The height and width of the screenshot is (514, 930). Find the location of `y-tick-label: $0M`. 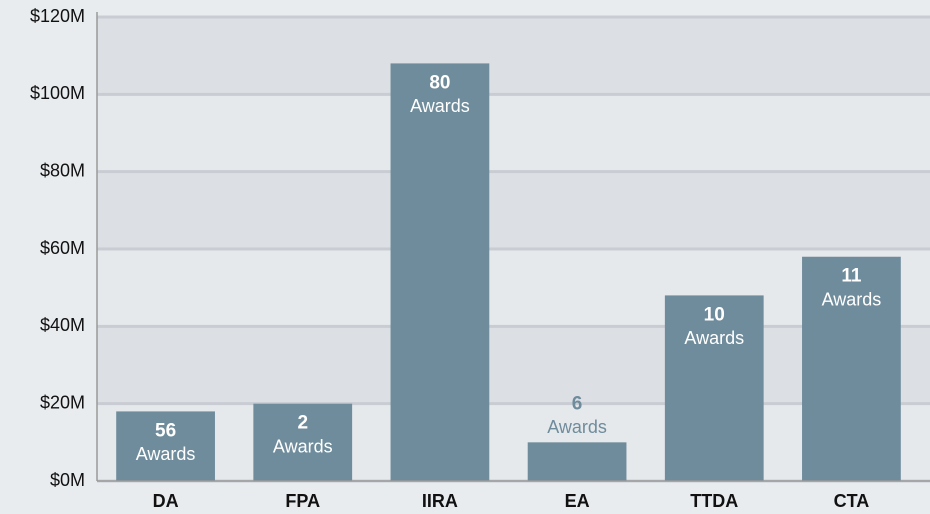

y-tick-label: $0M is located at coordinates (67, 480).